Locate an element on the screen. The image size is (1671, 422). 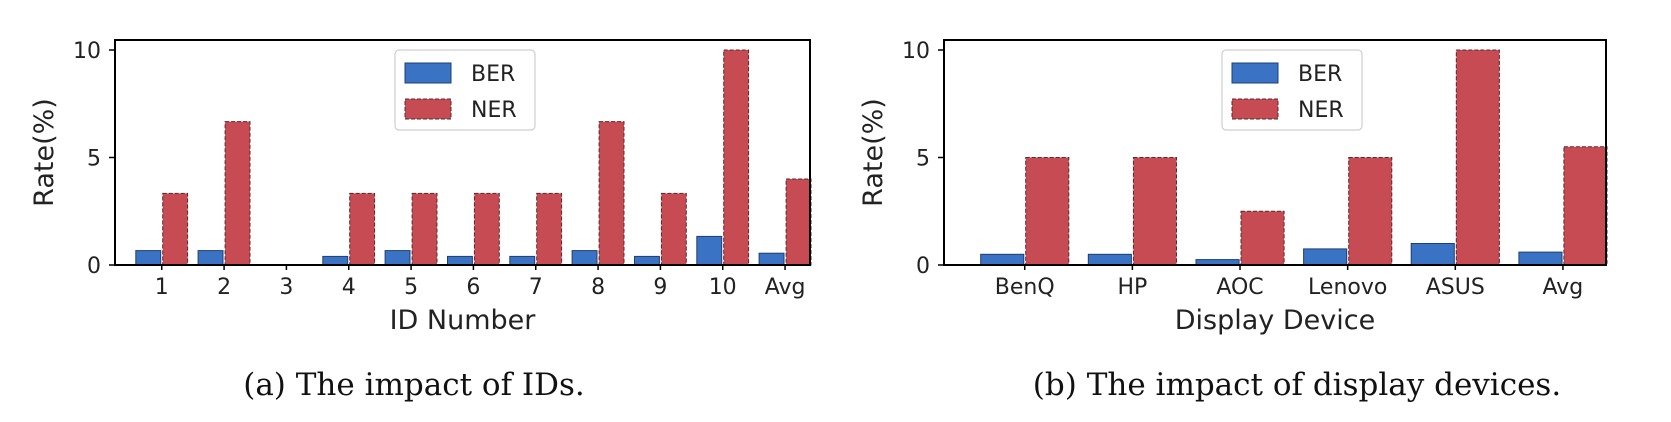
x-tick-label: BenQ is located at coordinates (1025, 287).